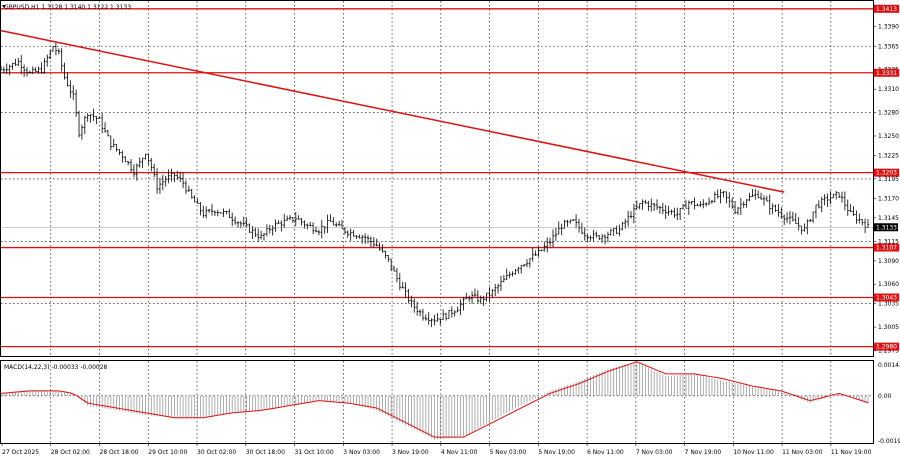 The image size is (900, 460). What do you see at coordinates (888, 46) in the screenshot?
I see `price-axis-label: 1.3365` at bounding box center [888, 46].